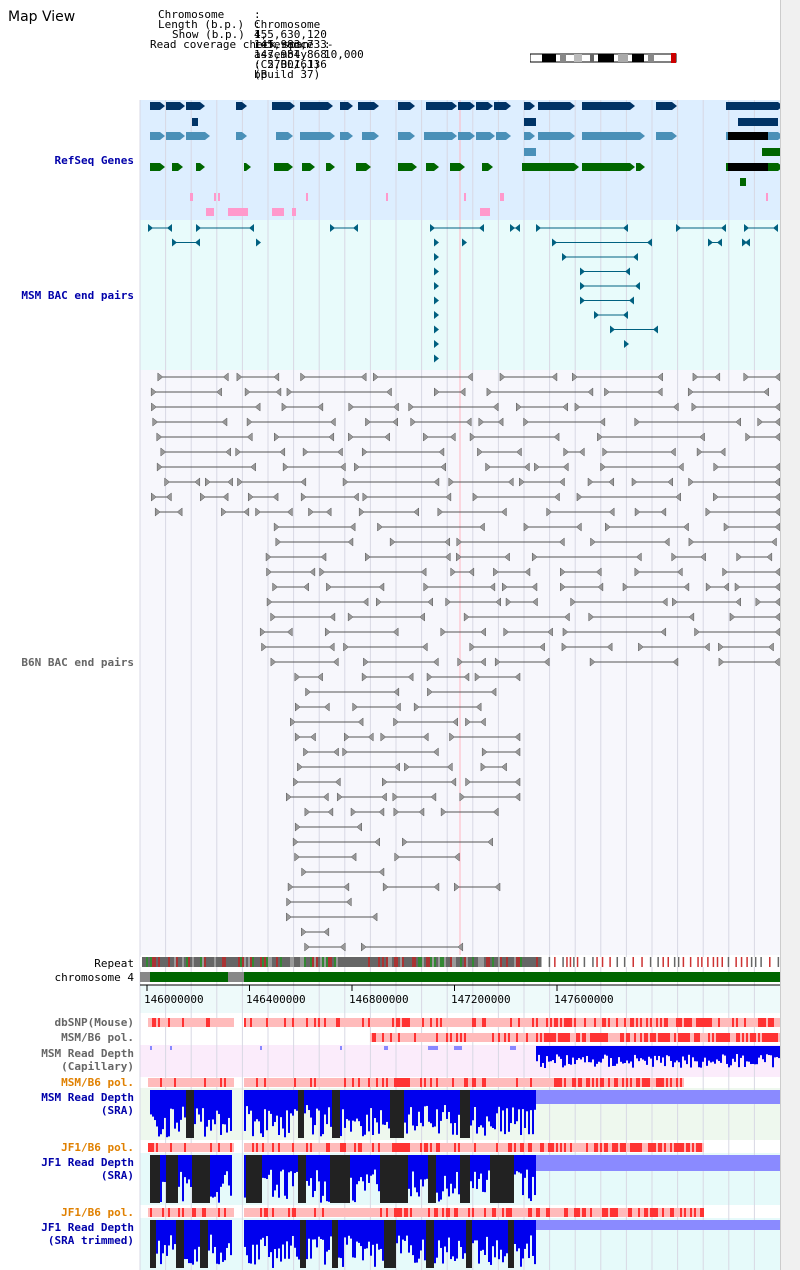  Describe the element at coordinates (790, 635) in the screenshot. I see `vertical-scrollbar` at that location.